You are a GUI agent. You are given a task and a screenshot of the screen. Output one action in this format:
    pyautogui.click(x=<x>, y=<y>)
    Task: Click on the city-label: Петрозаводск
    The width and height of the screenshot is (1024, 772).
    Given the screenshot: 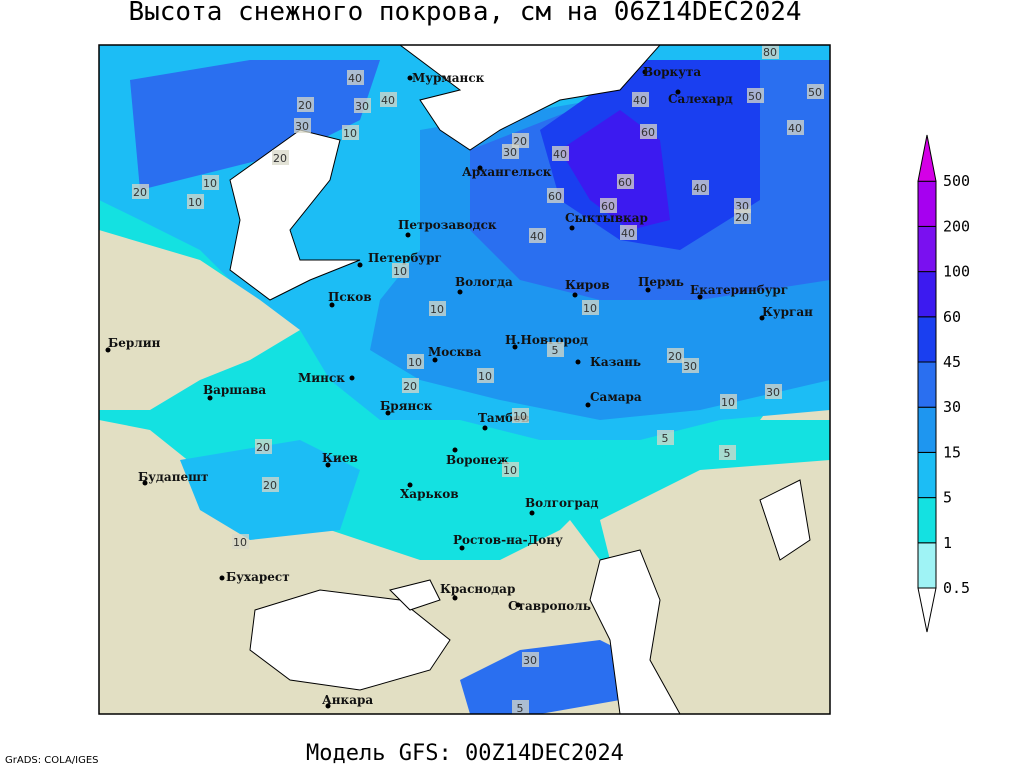 What is the action you would take?
    pyautogui.click(x=447, y=225)
    